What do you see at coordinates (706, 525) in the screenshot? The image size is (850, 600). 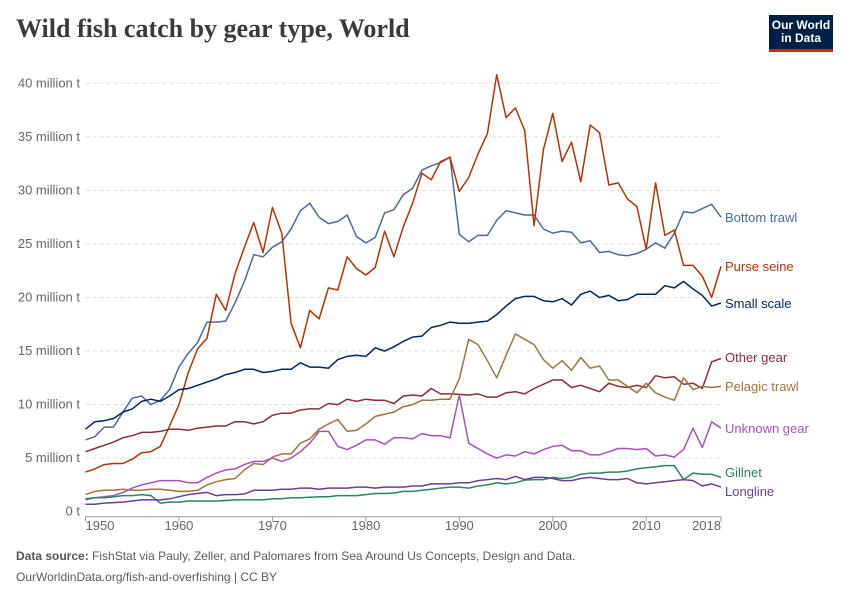 I see `x-tick-label: 2018` at bounding box center [706, 525].